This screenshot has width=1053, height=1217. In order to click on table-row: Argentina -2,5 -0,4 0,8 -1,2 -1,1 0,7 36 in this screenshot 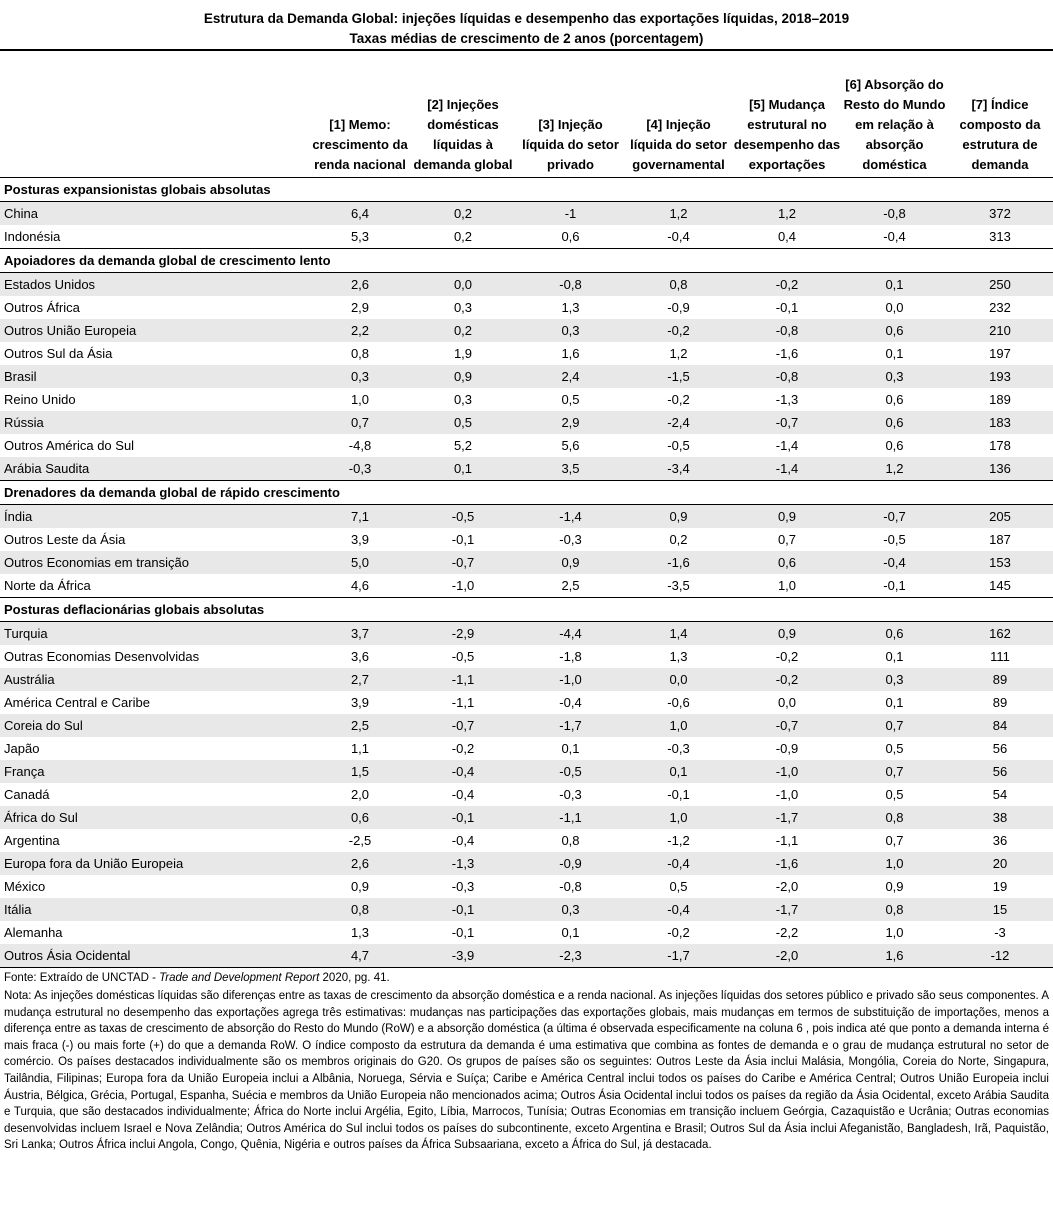, I will do `click(526, 840)`.